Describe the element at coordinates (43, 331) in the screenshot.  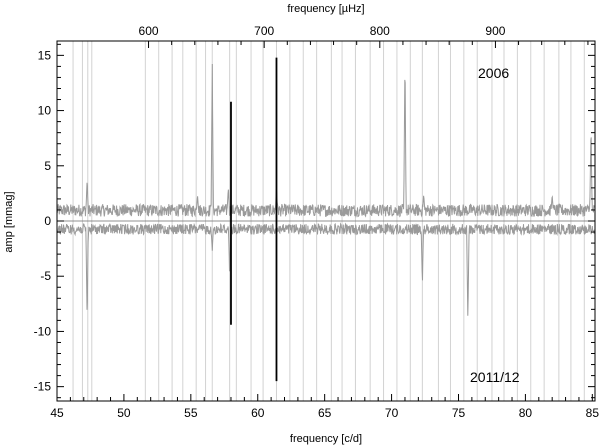
I see `y-tick-label: -10` at that location.